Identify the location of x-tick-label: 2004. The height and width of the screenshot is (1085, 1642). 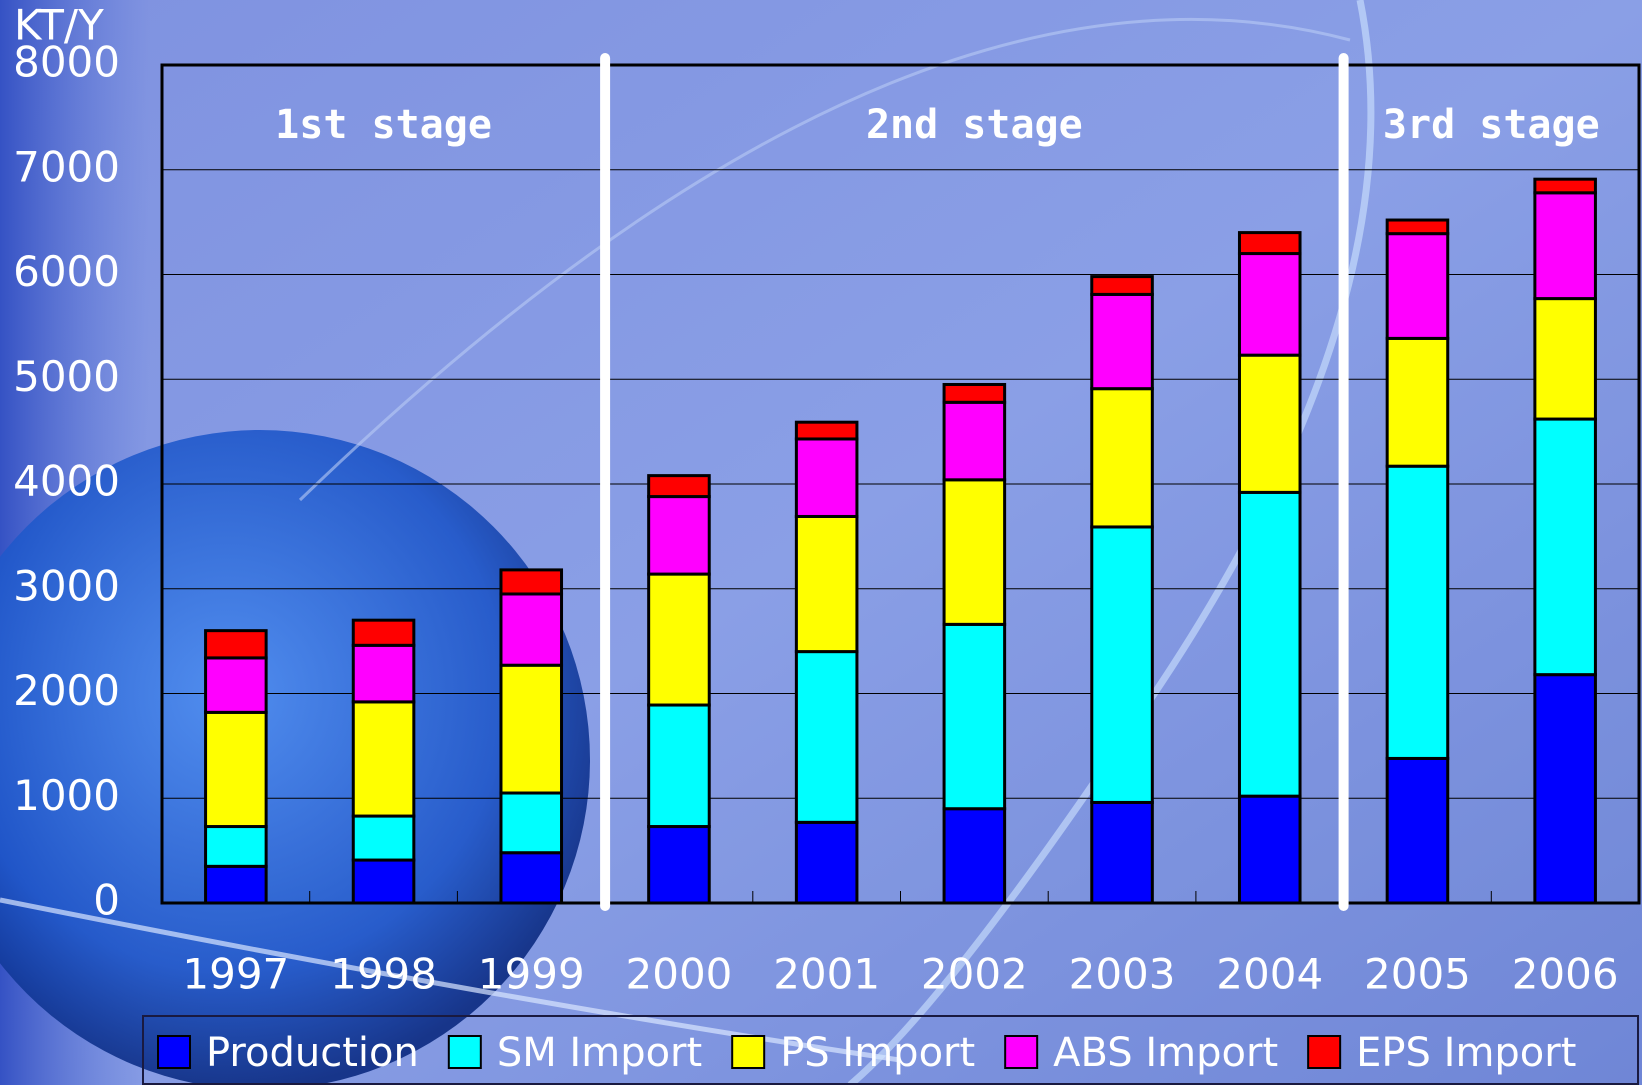
(1269, 974).